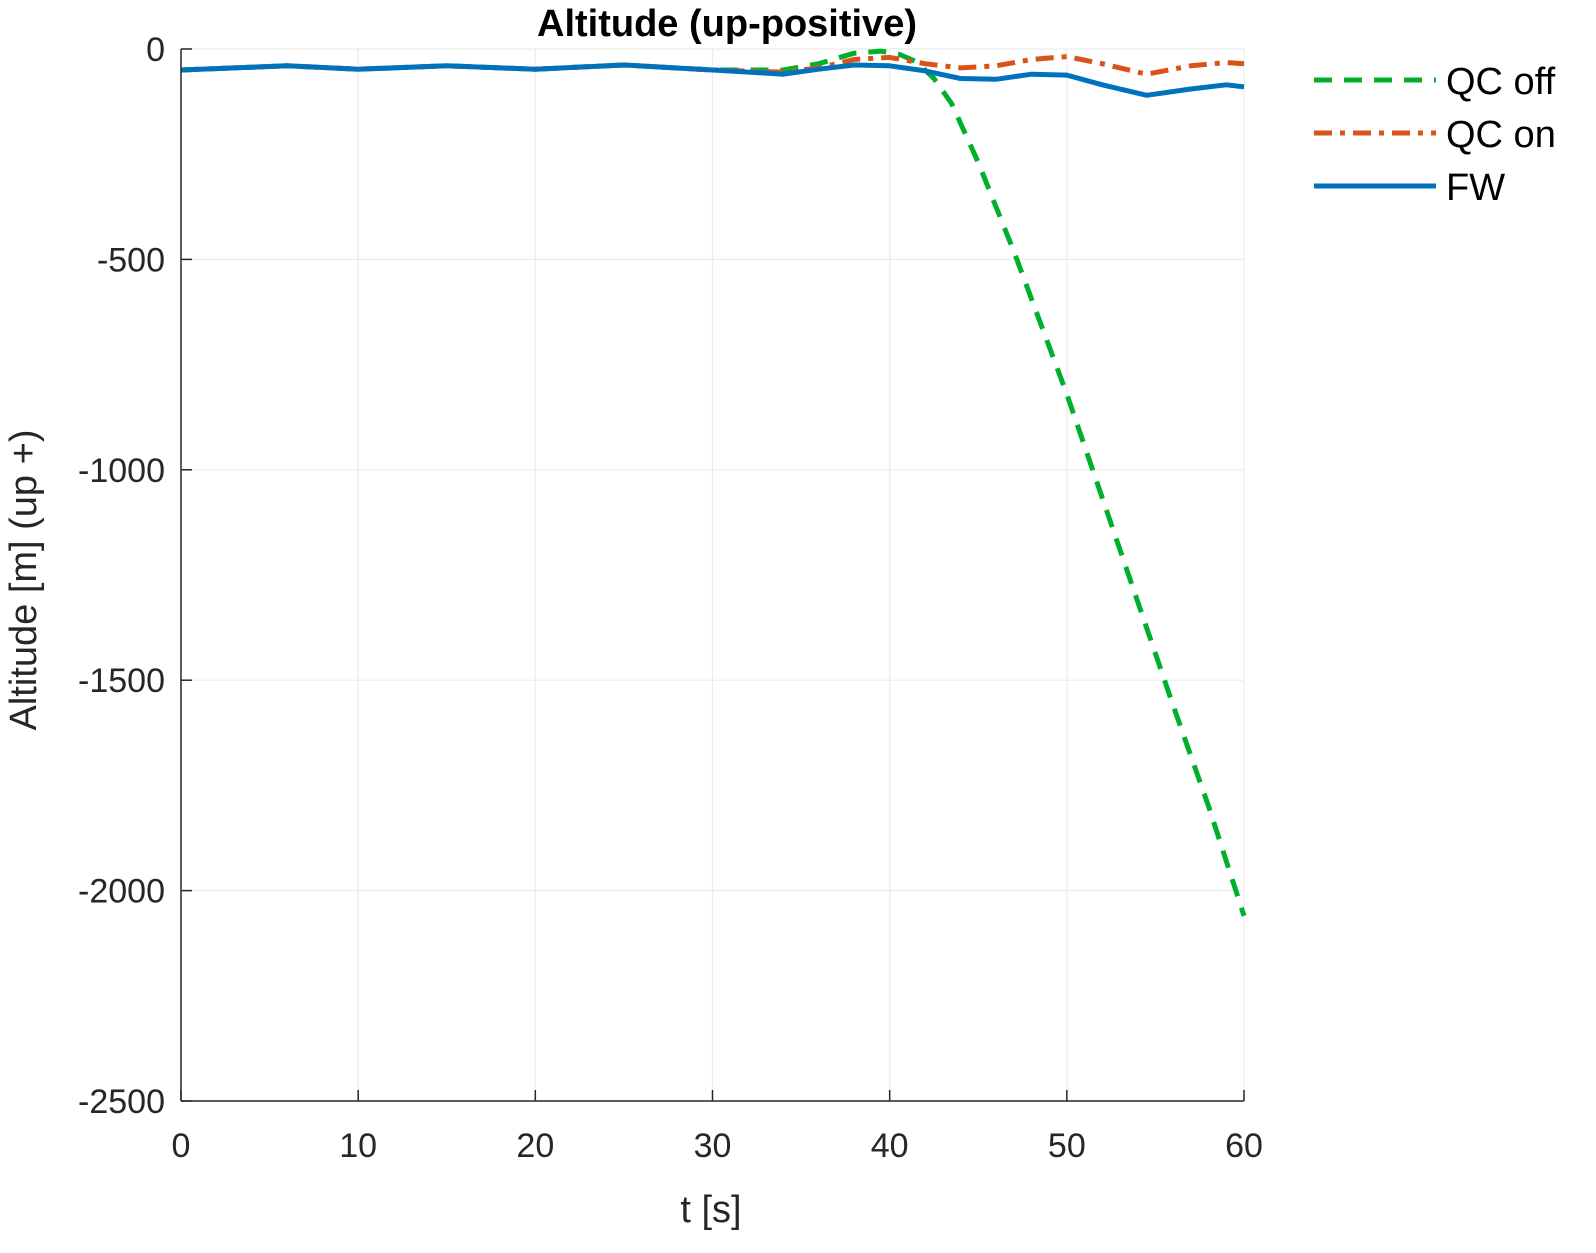 Image resolution: width=1596 pixels, height=1253 pixels. What do you see at coordinates (1475, 188) in the screenshot?
I see `legend-label: FW` at bounding box center [1475, 188].